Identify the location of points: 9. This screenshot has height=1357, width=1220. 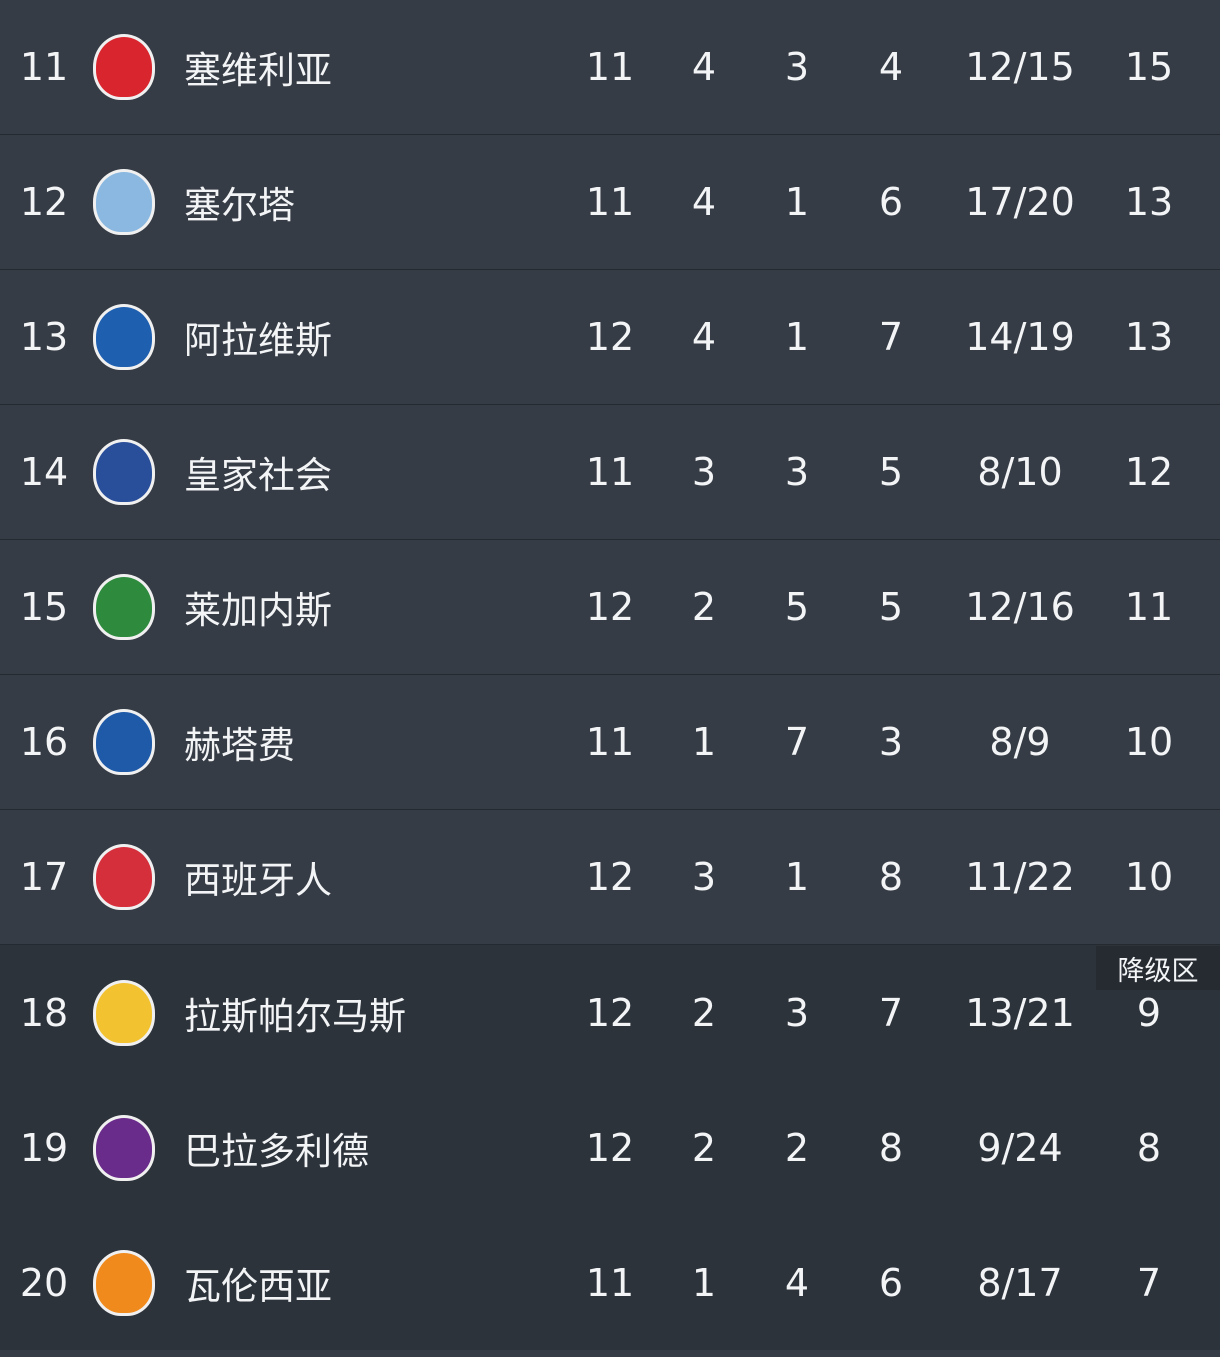
(1149, 1012).